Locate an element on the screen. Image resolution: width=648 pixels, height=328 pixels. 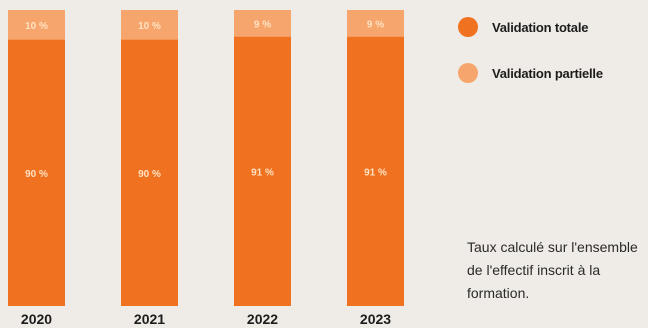
legend-item-validation-partielle: Validation partielle is located at coordinates (553, 73).